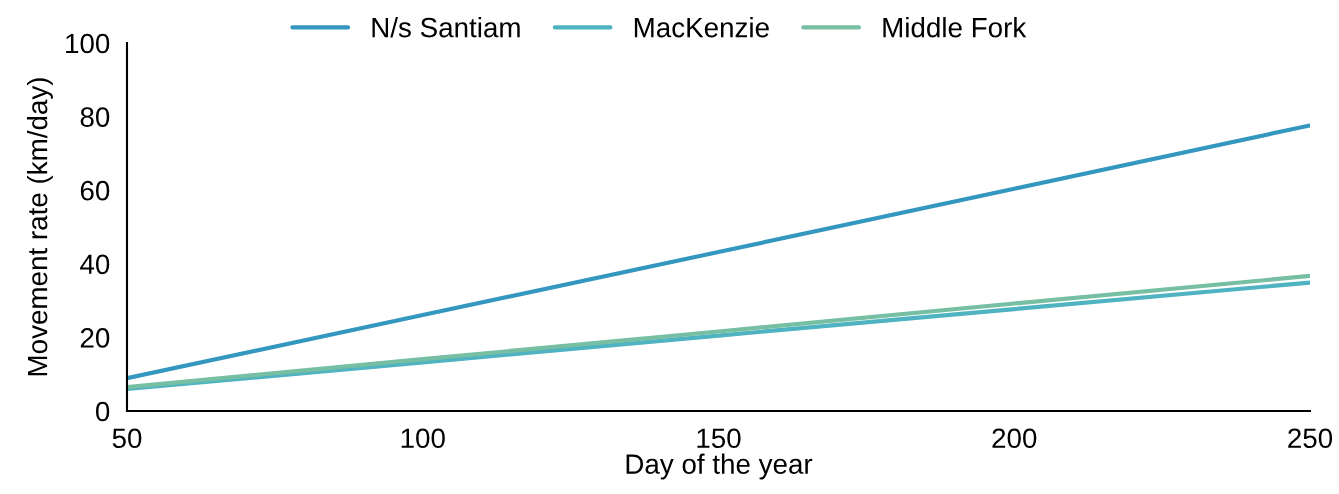  Describe the element at coordinates (955, 27) in the screenshot. I see `legend-label: Middle Fork` at that location.